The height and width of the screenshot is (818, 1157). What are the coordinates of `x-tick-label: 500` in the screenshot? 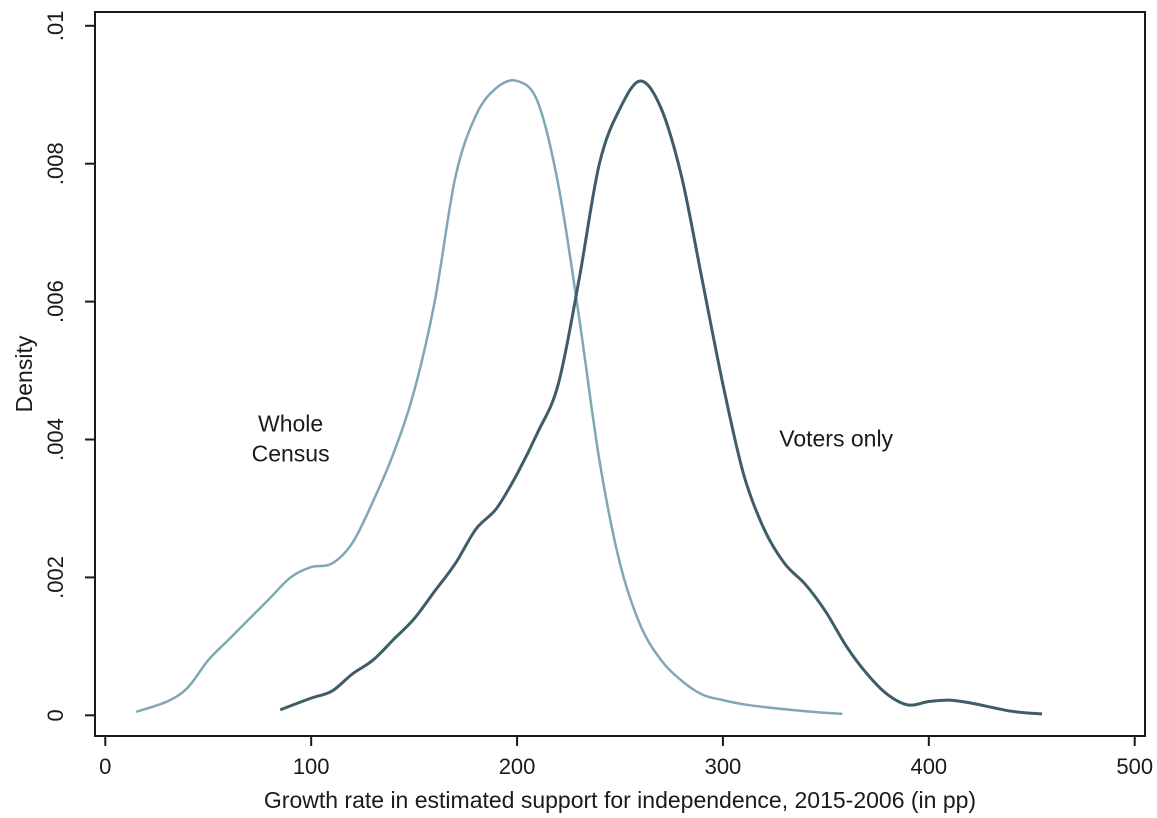 It's located at (1134, 766).